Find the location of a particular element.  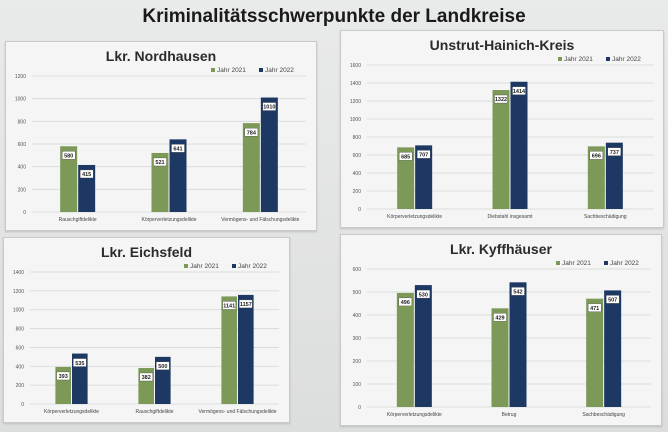

data-label: 382 is located at coordinates (146, 378).